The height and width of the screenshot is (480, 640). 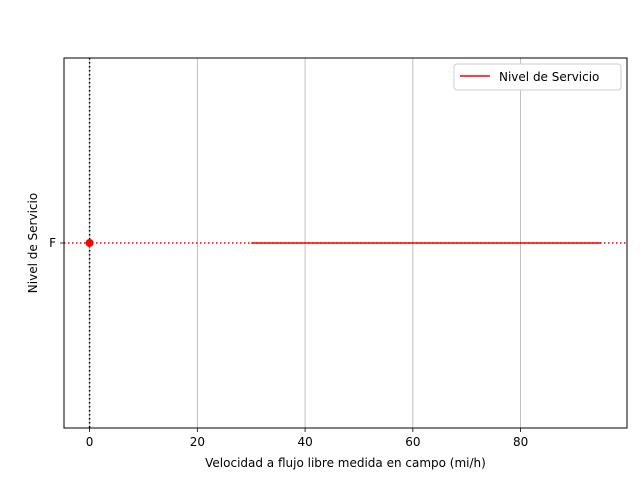 I want to click on legend-label: Nivel de Servicio, so click(x=549, y=77).